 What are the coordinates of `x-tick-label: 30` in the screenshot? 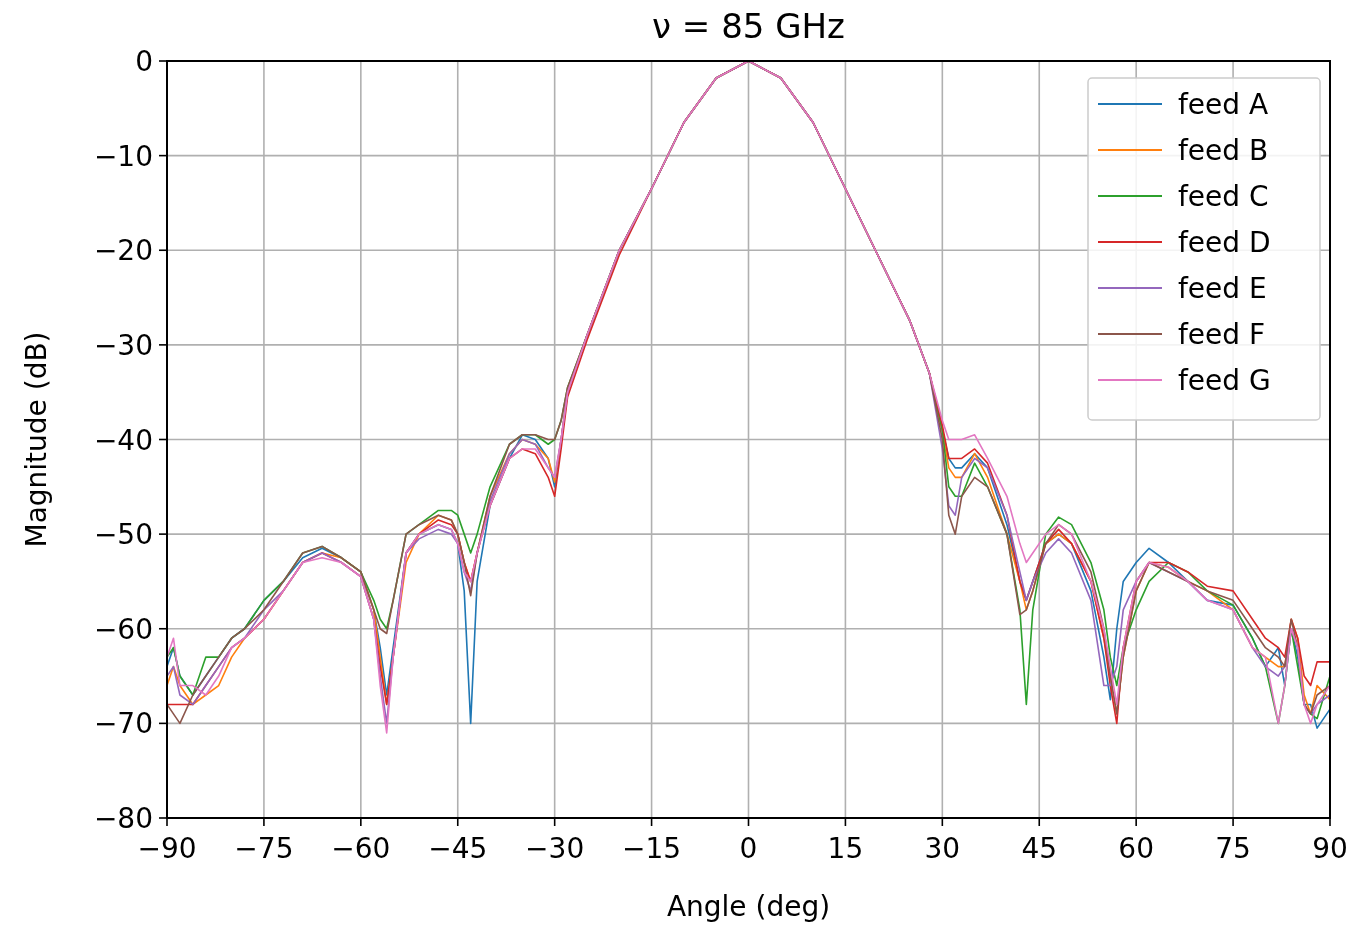 It's located at (942, 848).